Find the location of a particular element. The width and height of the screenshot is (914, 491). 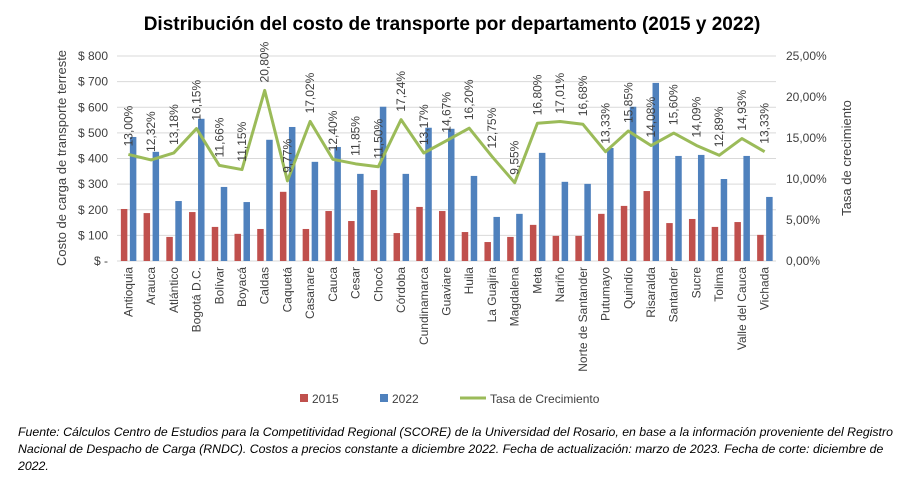

x-tick-label: Huila is located at coordinates (469, 281).